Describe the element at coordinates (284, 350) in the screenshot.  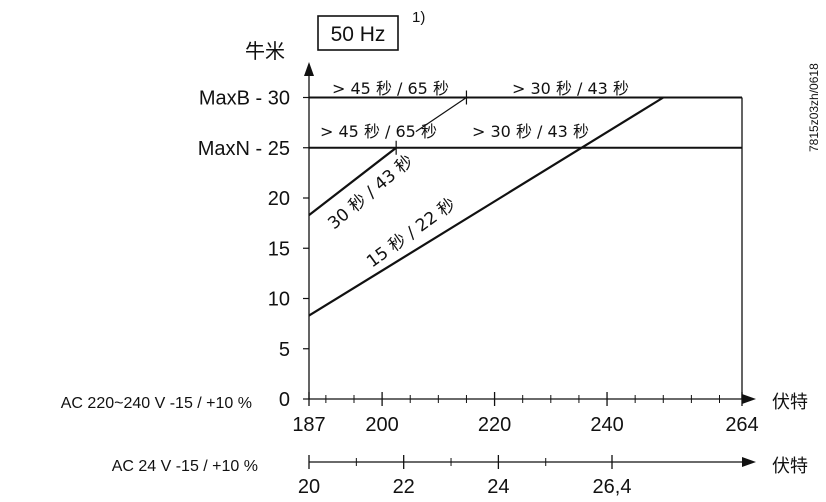
I see `y-tick-label: 5` at that location.